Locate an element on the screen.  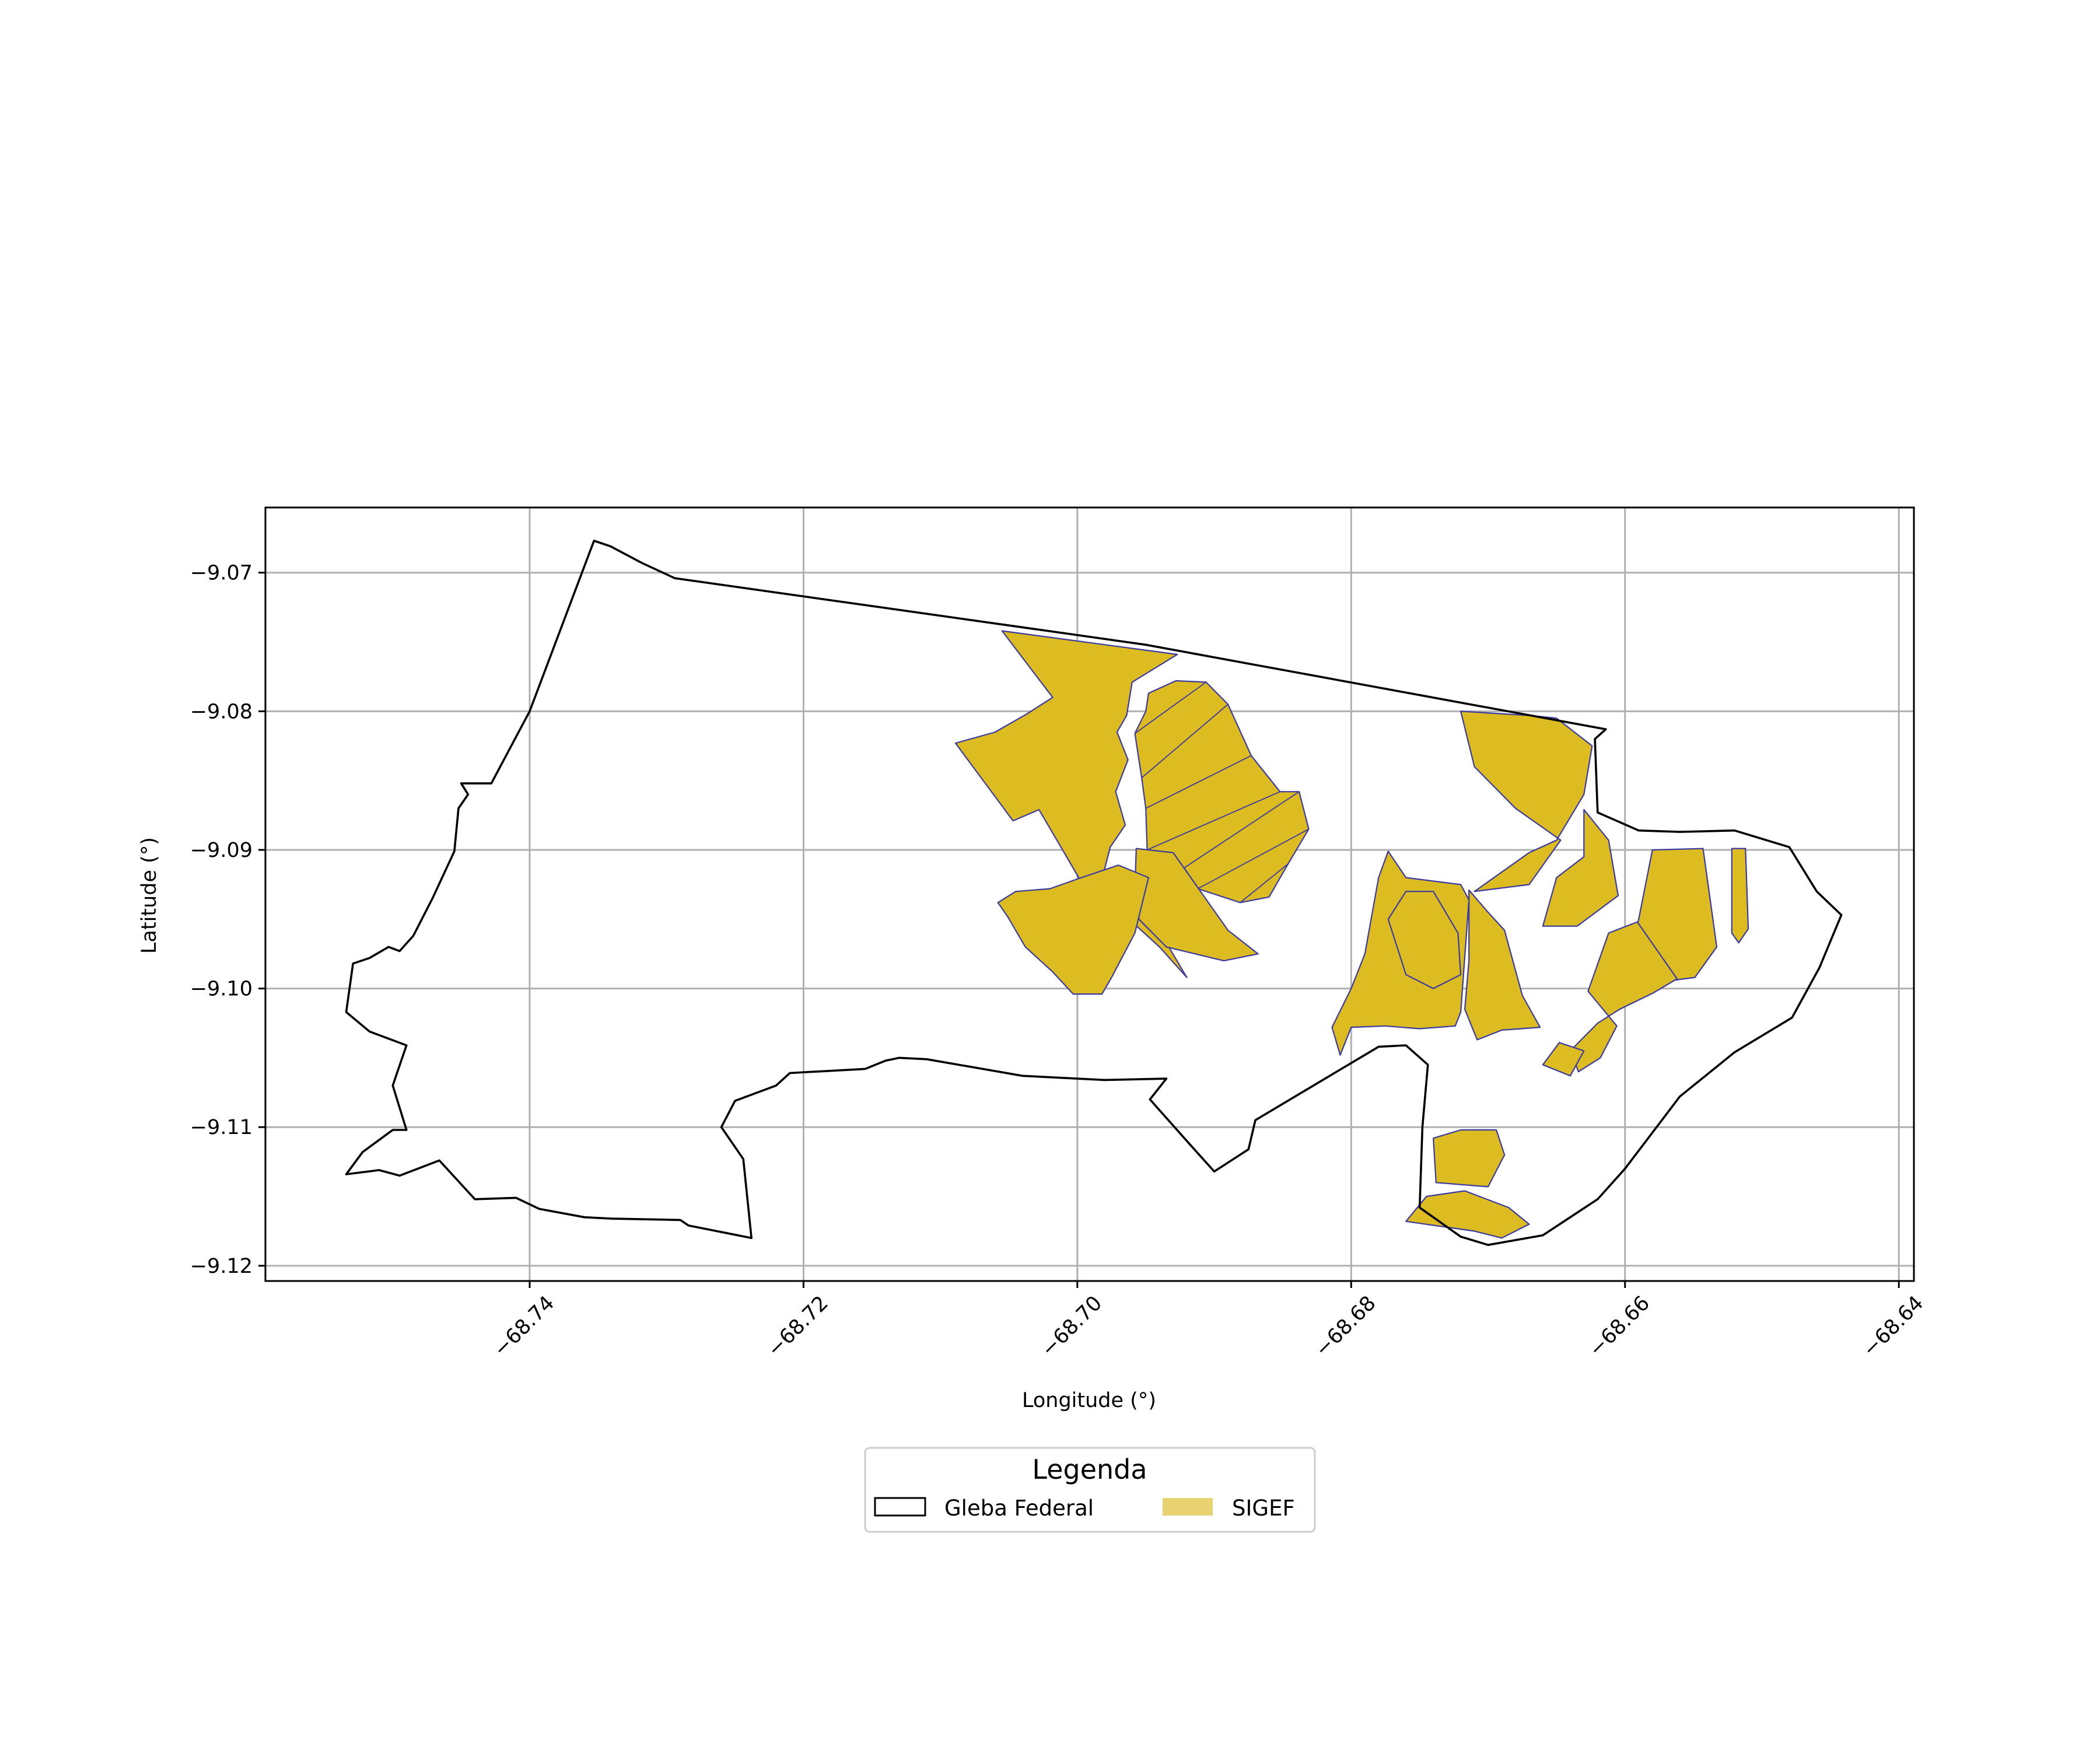
sigef-layer is located at coordinates (1351, 935).